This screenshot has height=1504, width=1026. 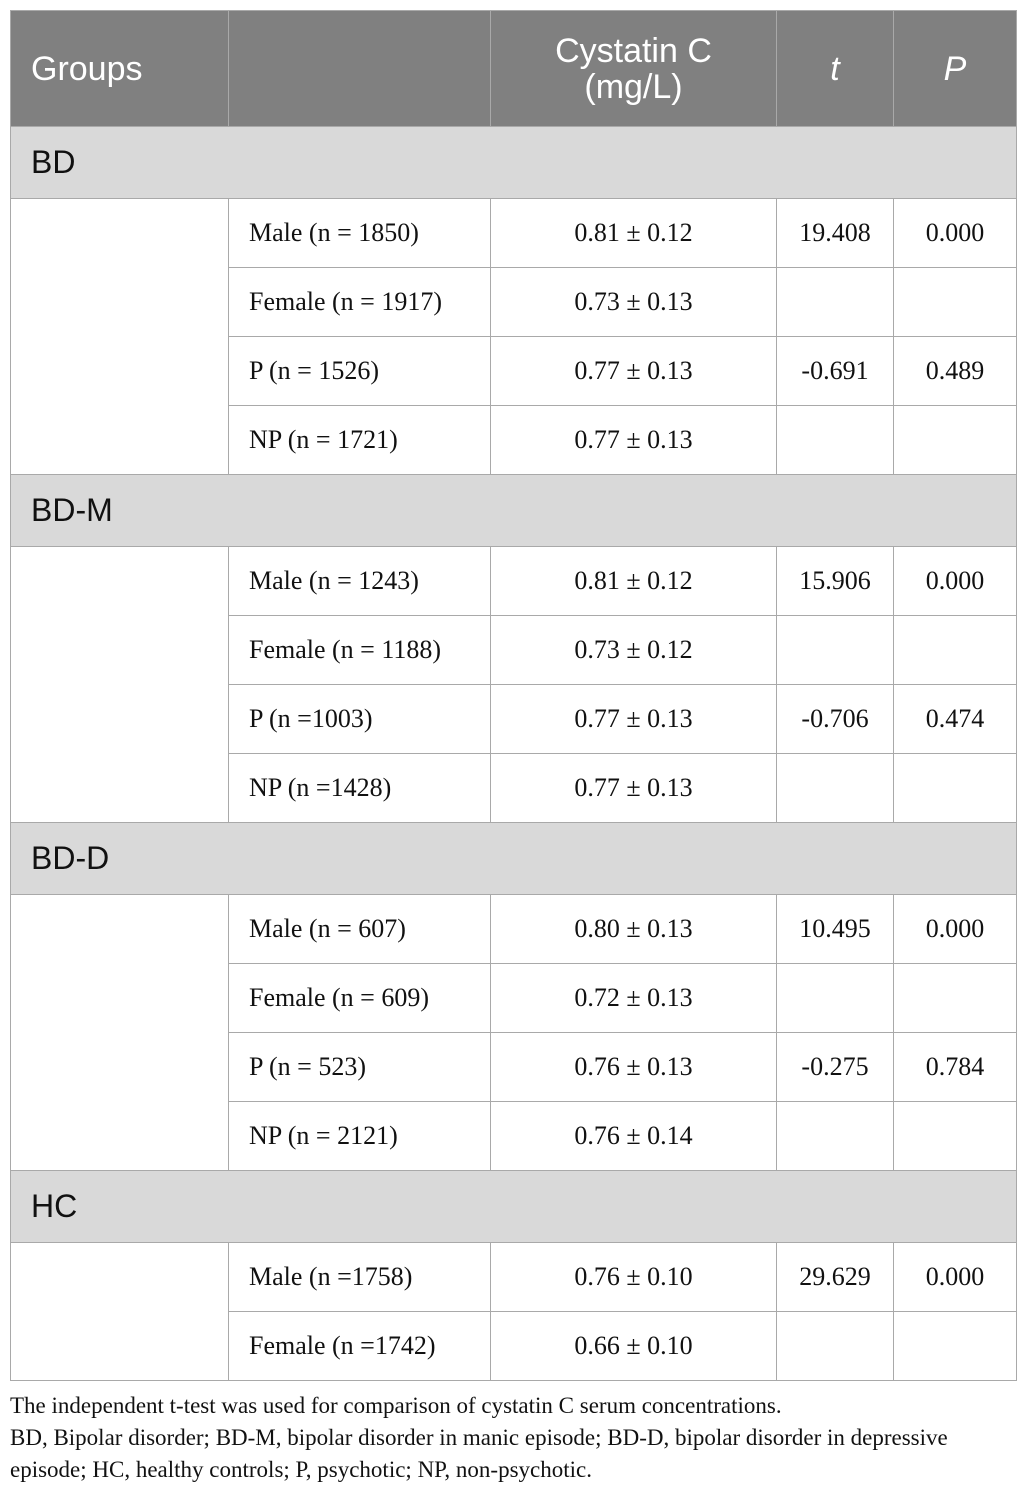 I want to click on group-row-bd-m: BD-M, so click(x=513, y=510).